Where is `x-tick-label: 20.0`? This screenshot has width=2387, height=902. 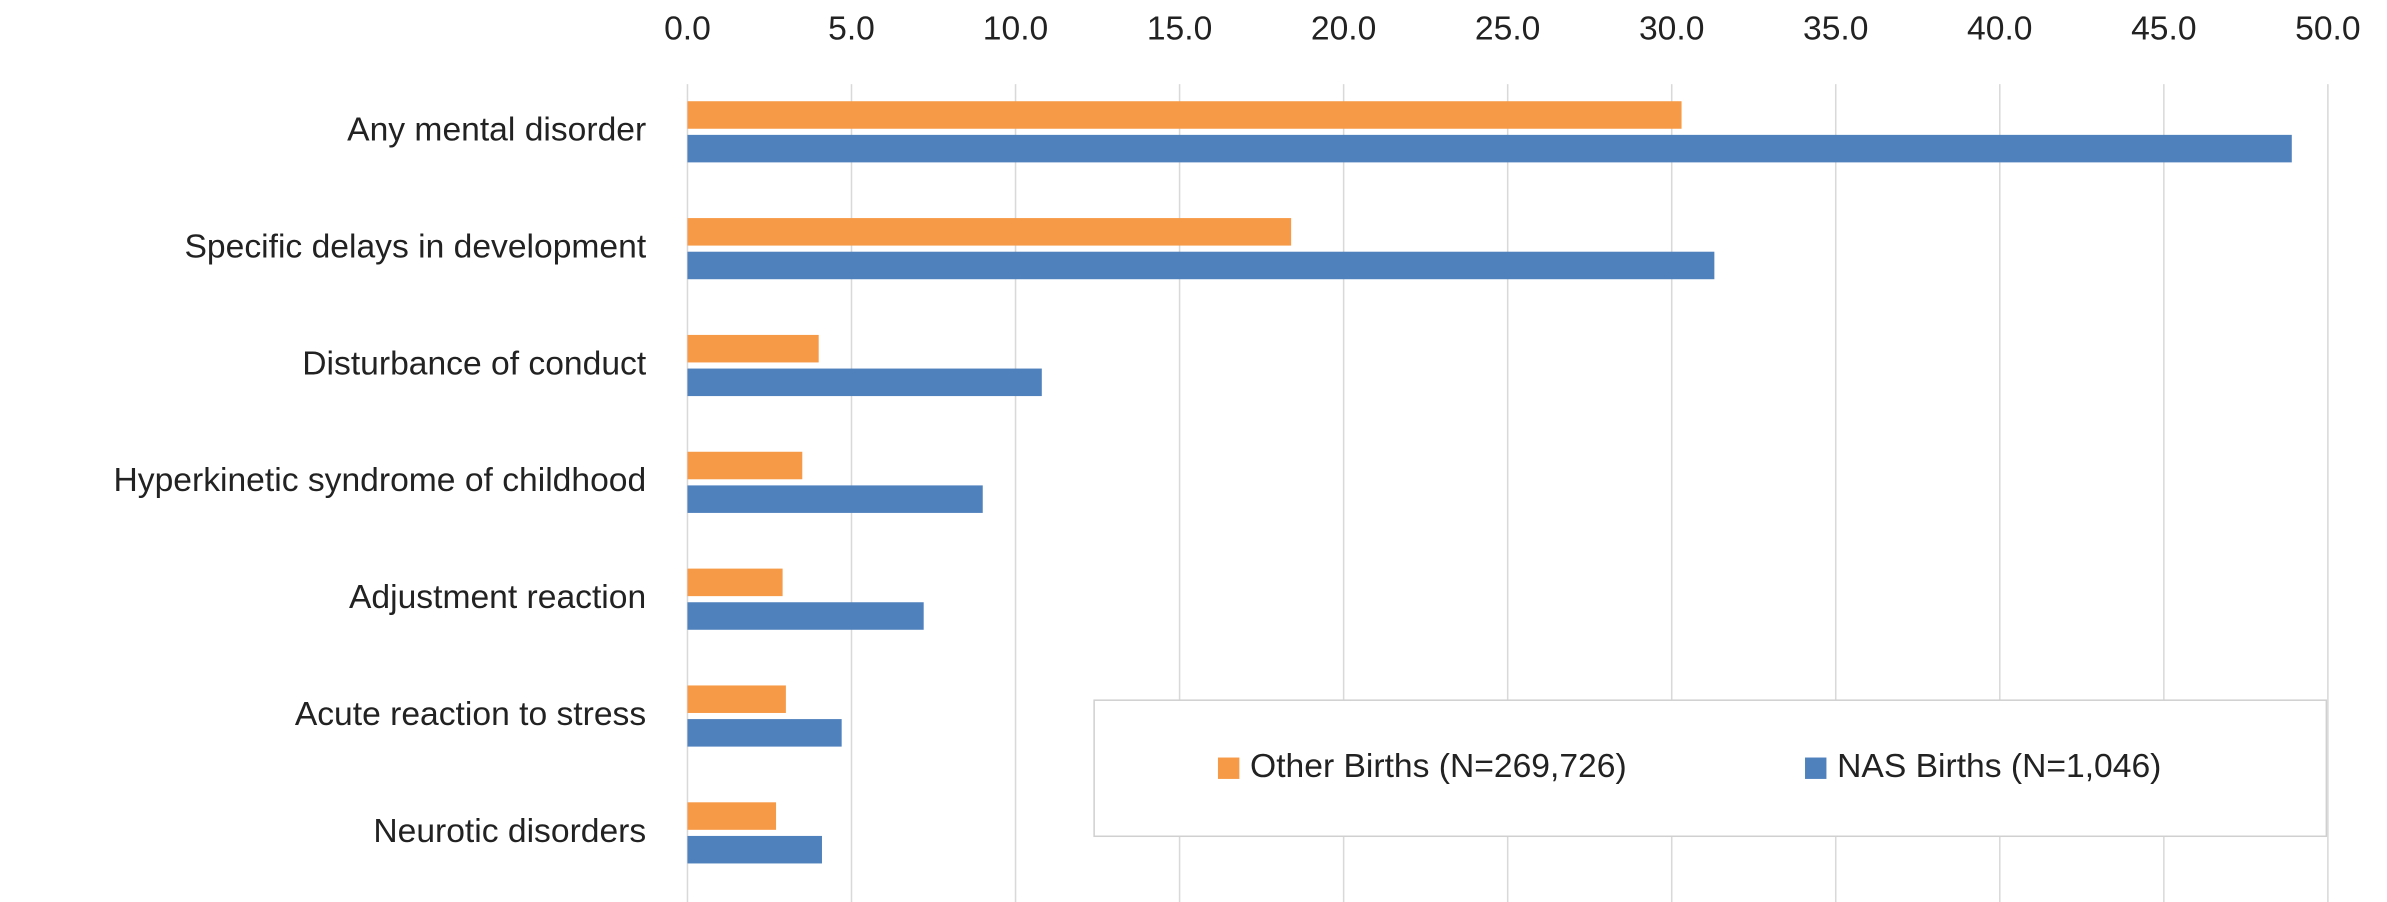
x-tick-label: 20.0 is located at coordinates (1343, 28).